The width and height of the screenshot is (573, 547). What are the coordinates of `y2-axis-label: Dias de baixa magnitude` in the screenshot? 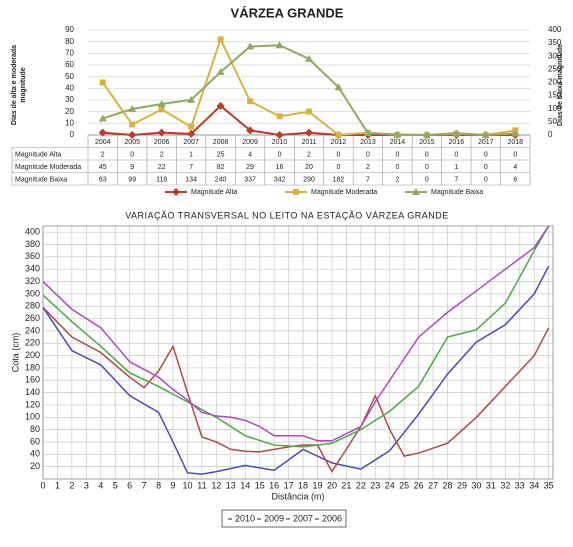 It's located at (560, 85).